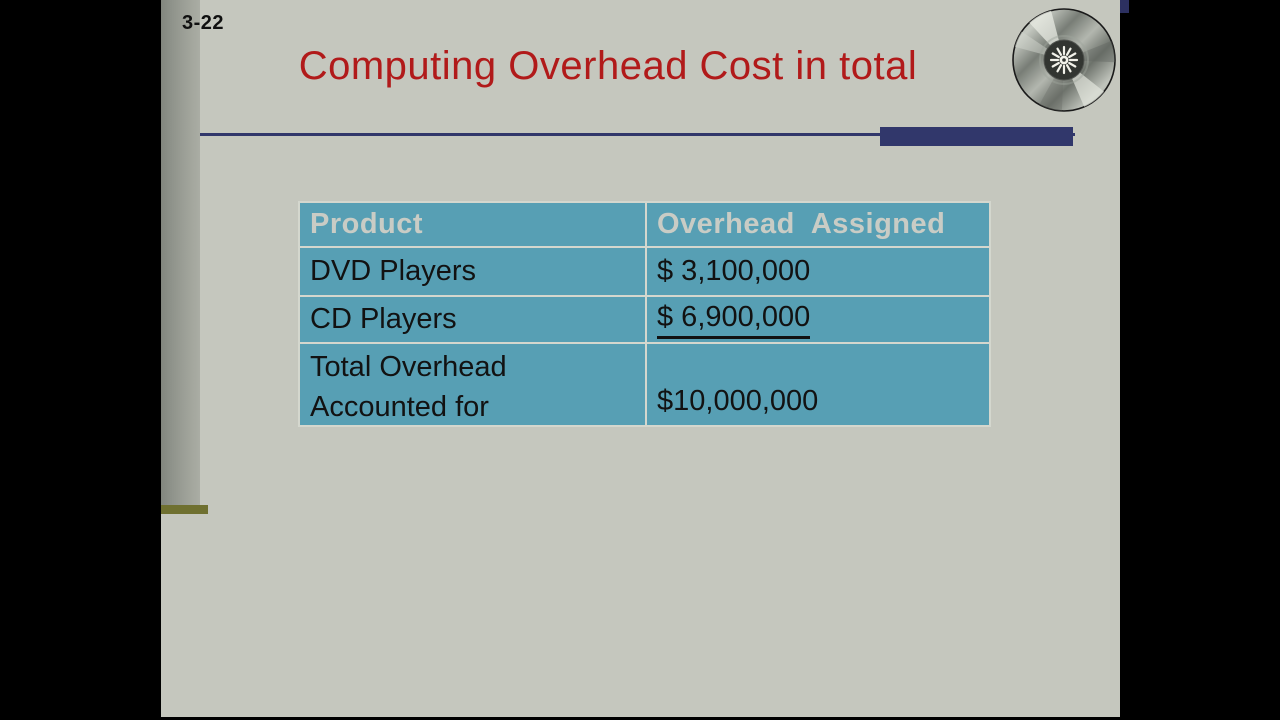  Describe the element at coordinates (608, 66) in the screenshot. I see `slide-title: Computing Overhead Cost in total` at that location.